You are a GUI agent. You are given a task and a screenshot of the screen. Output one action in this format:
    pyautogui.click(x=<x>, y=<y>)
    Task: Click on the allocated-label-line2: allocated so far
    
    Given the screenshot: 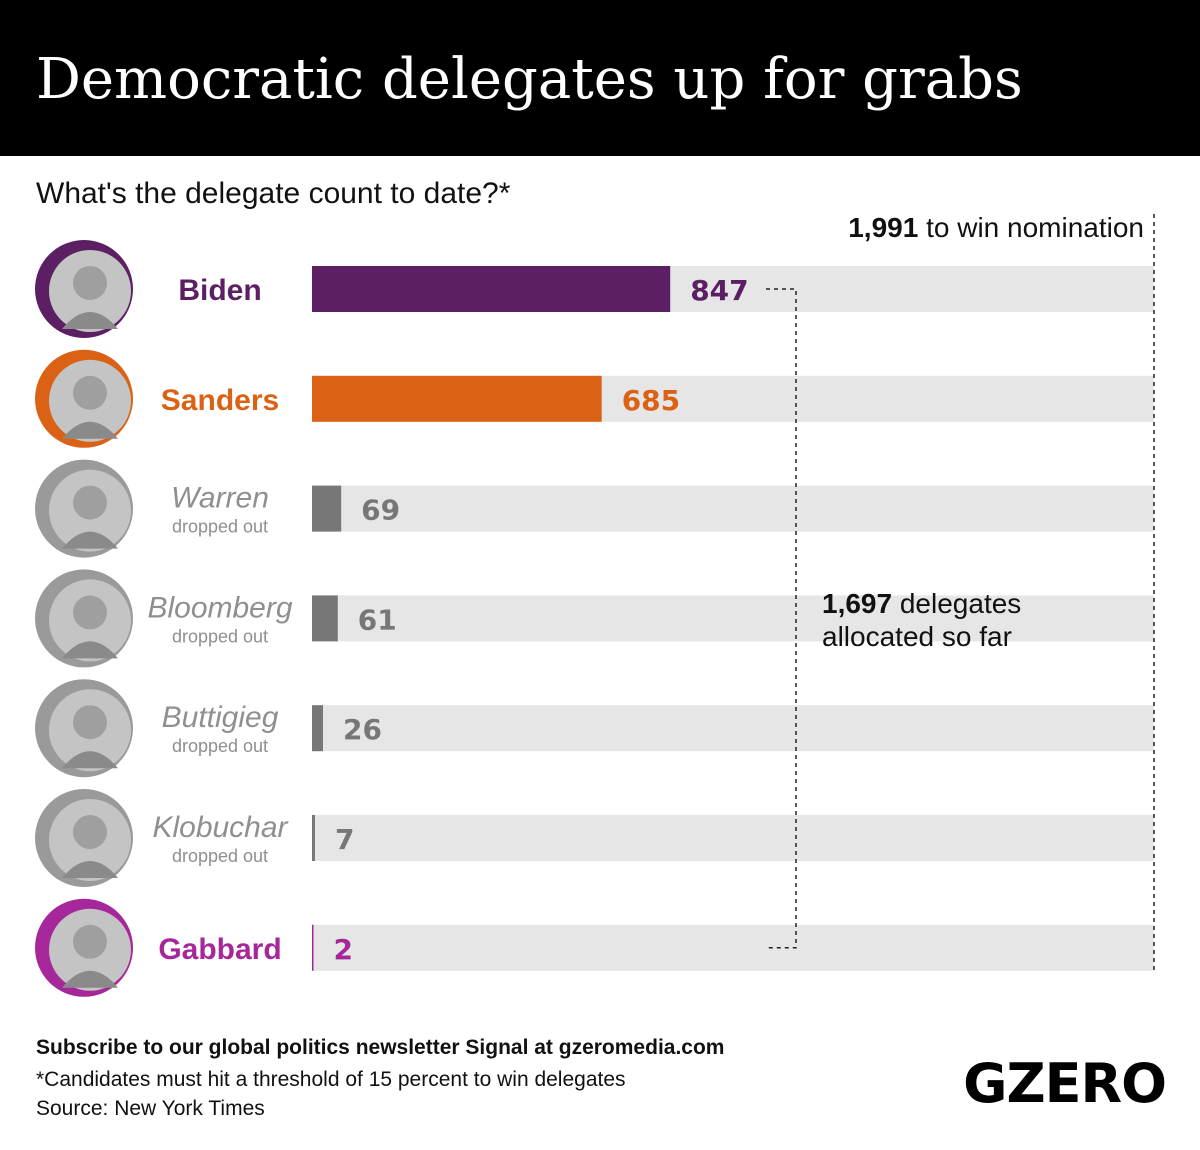 What is the action you would take?
    pyautogui.click(x=917, y=636)
    